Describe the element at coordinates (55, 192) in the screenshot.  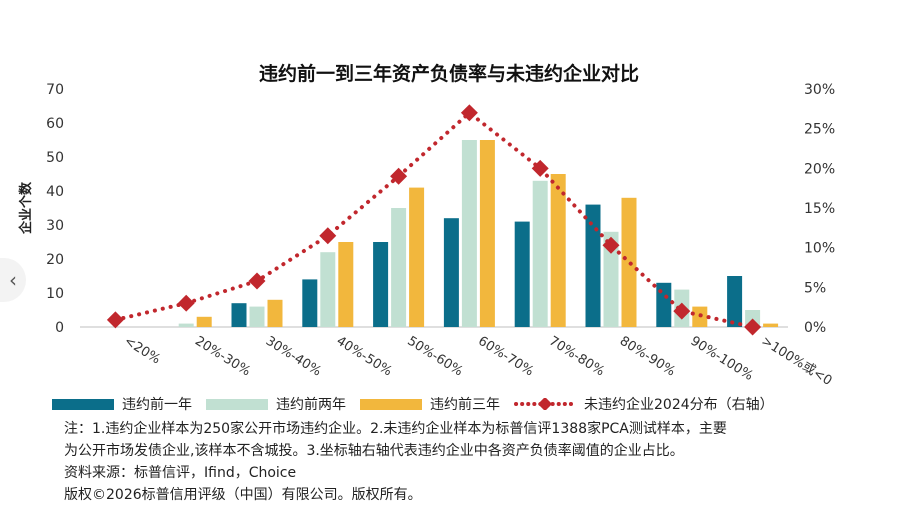
I see `y-tick-label: 40` at that location.